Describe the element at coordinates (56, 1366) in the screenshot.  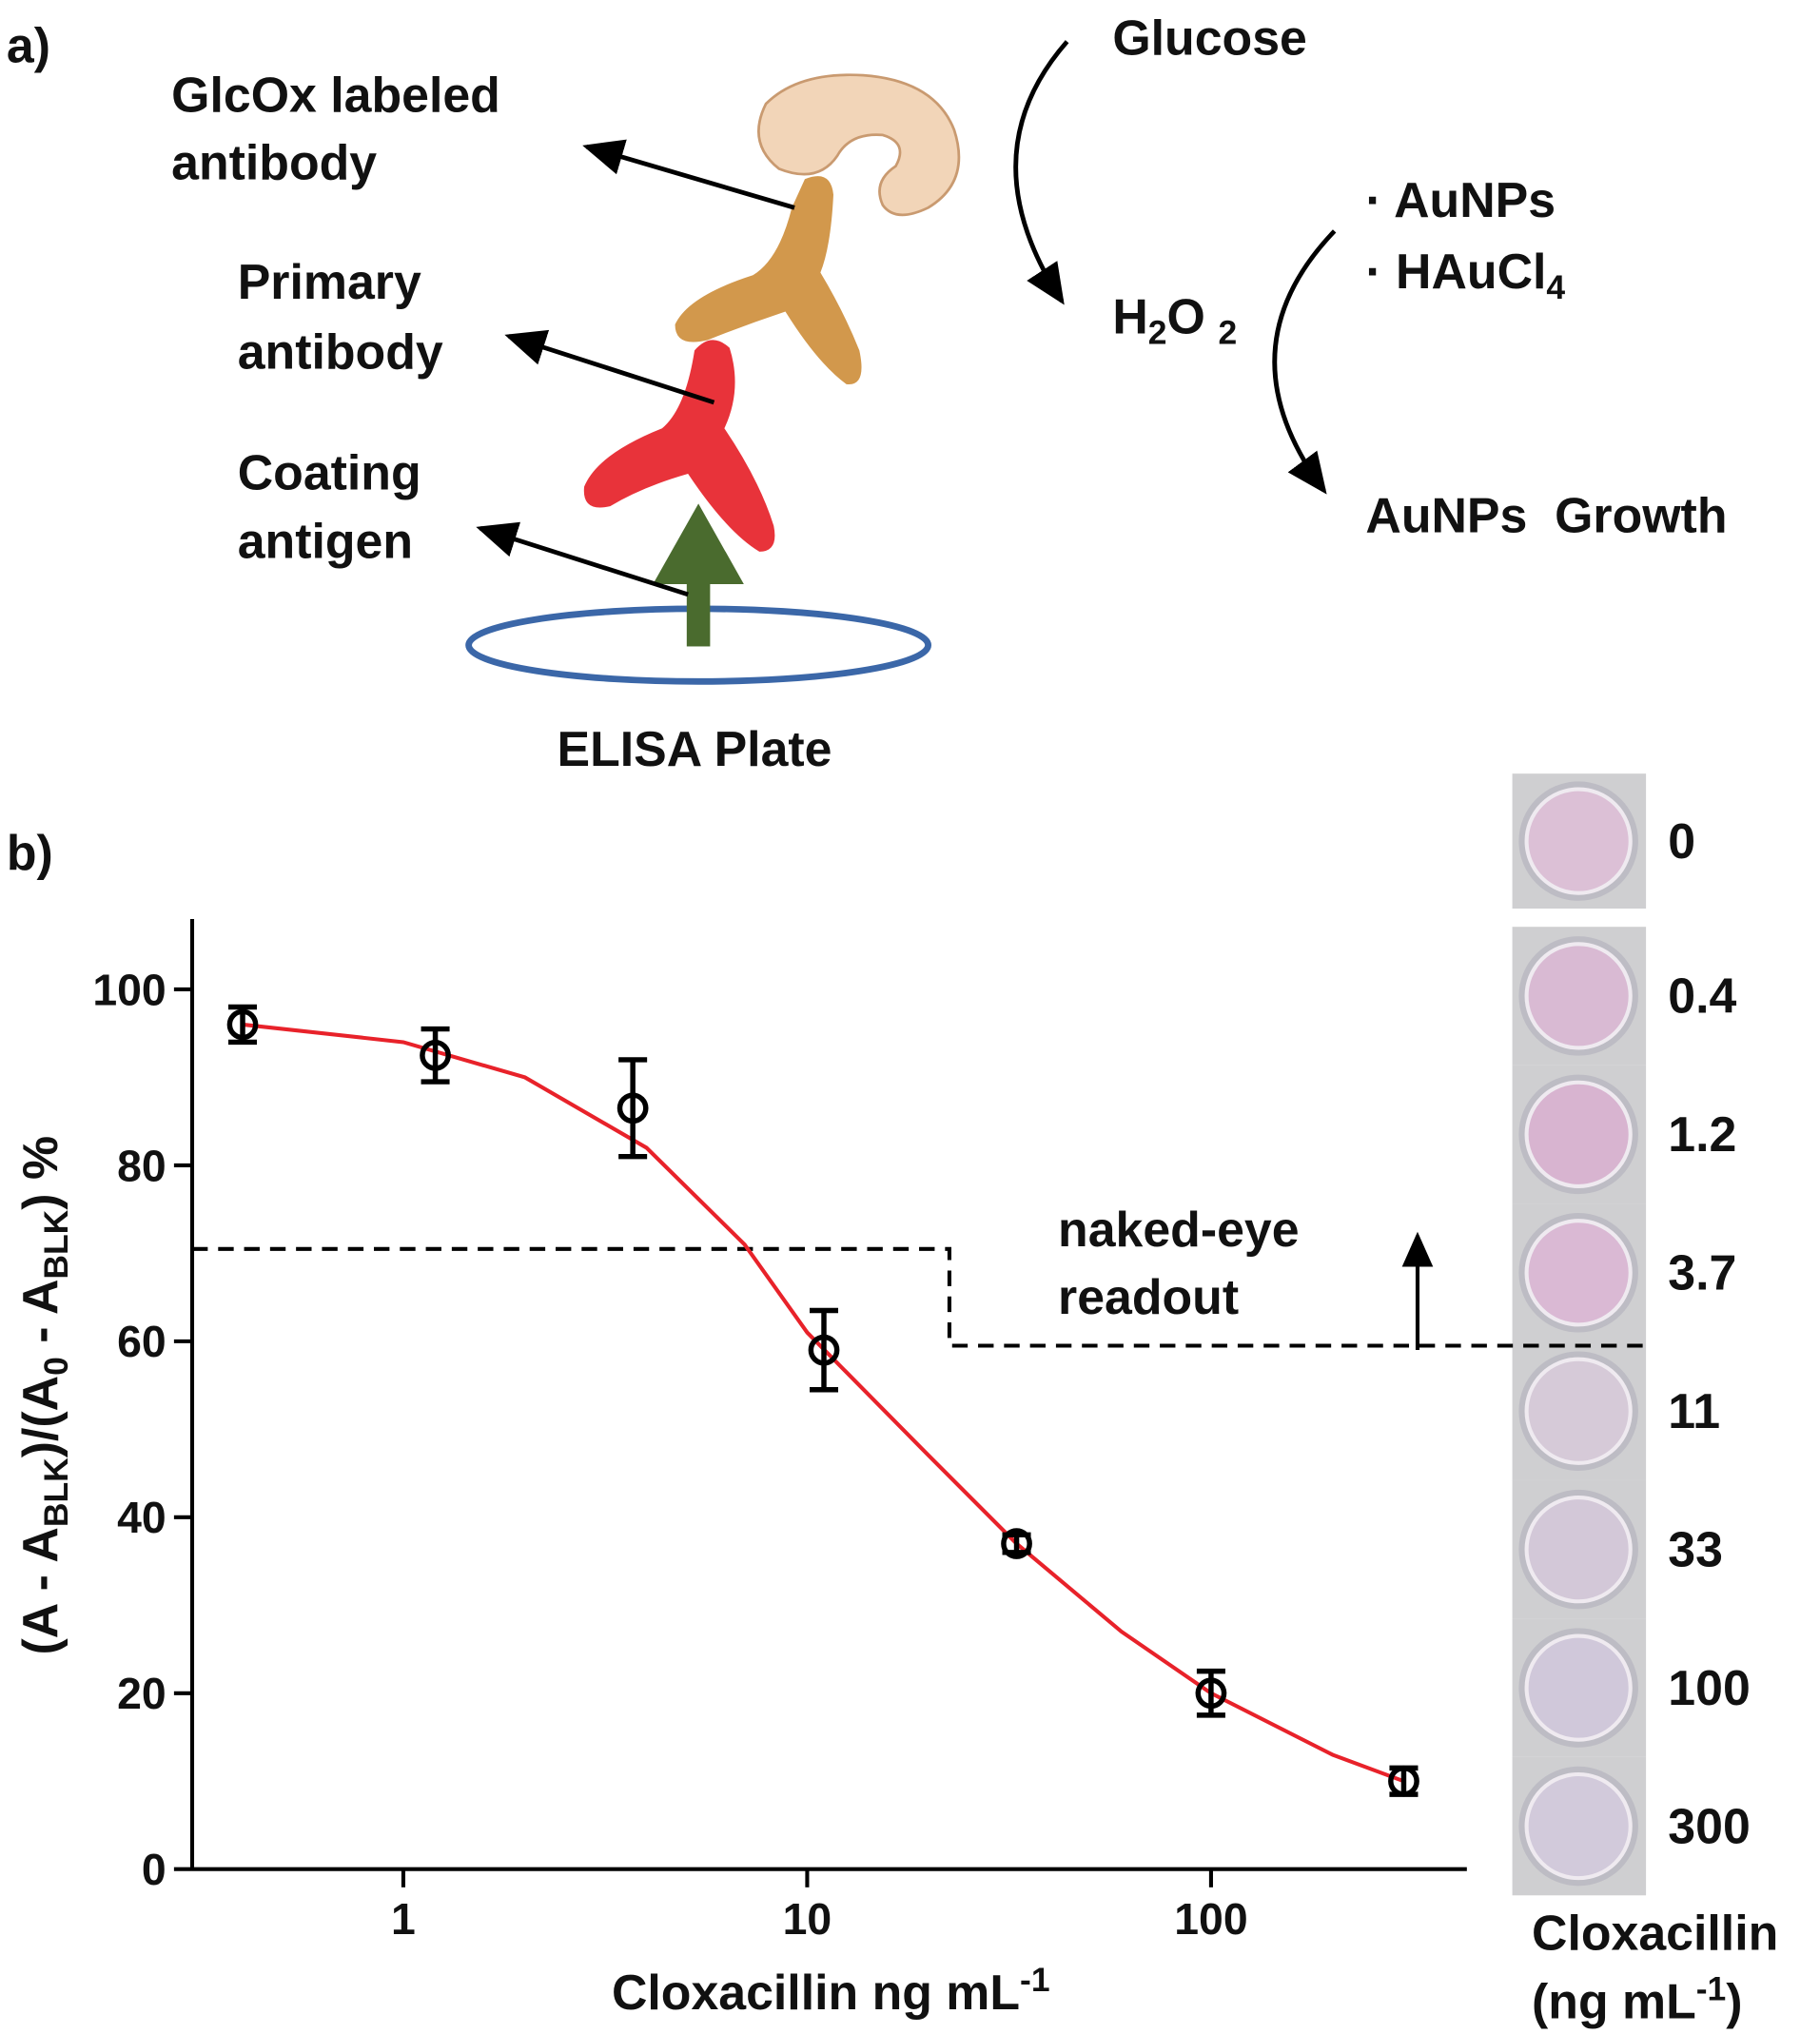
I see `subscript: 0` at that location.